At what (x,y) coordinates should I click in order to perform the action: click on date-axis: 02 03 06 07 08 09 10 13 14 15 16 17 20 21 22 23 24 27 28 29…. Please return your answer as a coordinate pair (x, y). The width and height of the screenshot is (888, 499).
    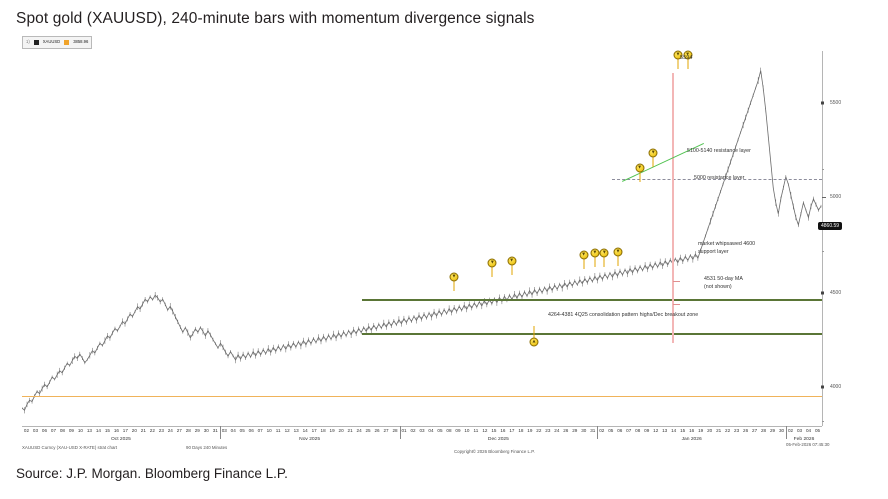
    Looking at the image, I should click on (422, 442).